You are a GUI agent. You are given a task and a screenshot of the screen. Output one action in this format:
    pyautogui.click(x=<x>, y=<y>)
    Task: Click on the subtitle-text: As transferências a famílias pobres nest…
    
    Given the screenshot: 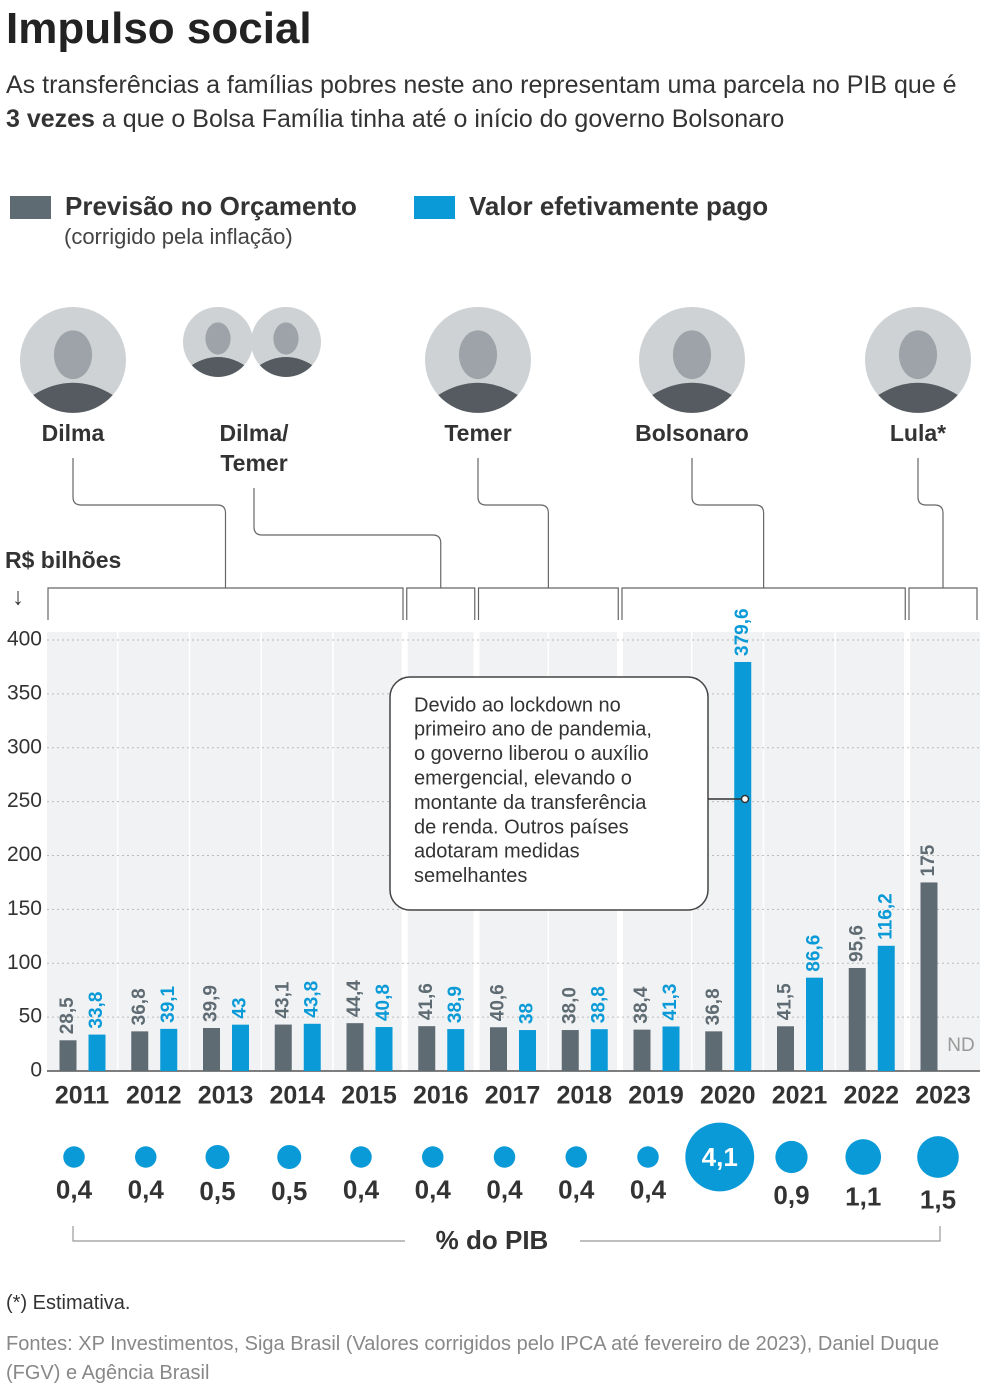 What is the action you would take?
    pyautogui.click(x=481, y=85)
    